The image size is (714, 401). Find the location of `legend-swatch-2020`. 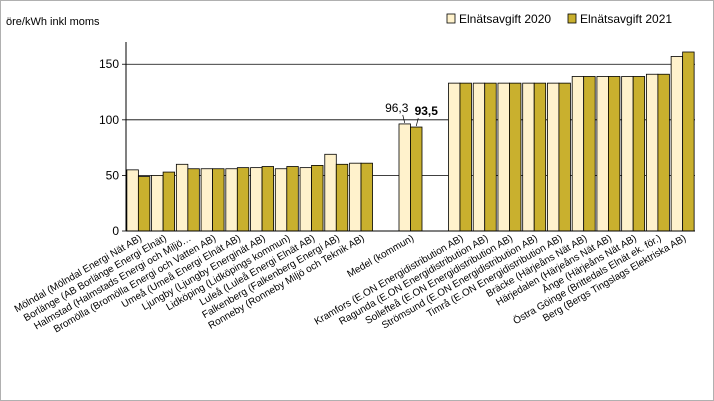

legend-swatch-2020 is located at coordinates (451, 18).